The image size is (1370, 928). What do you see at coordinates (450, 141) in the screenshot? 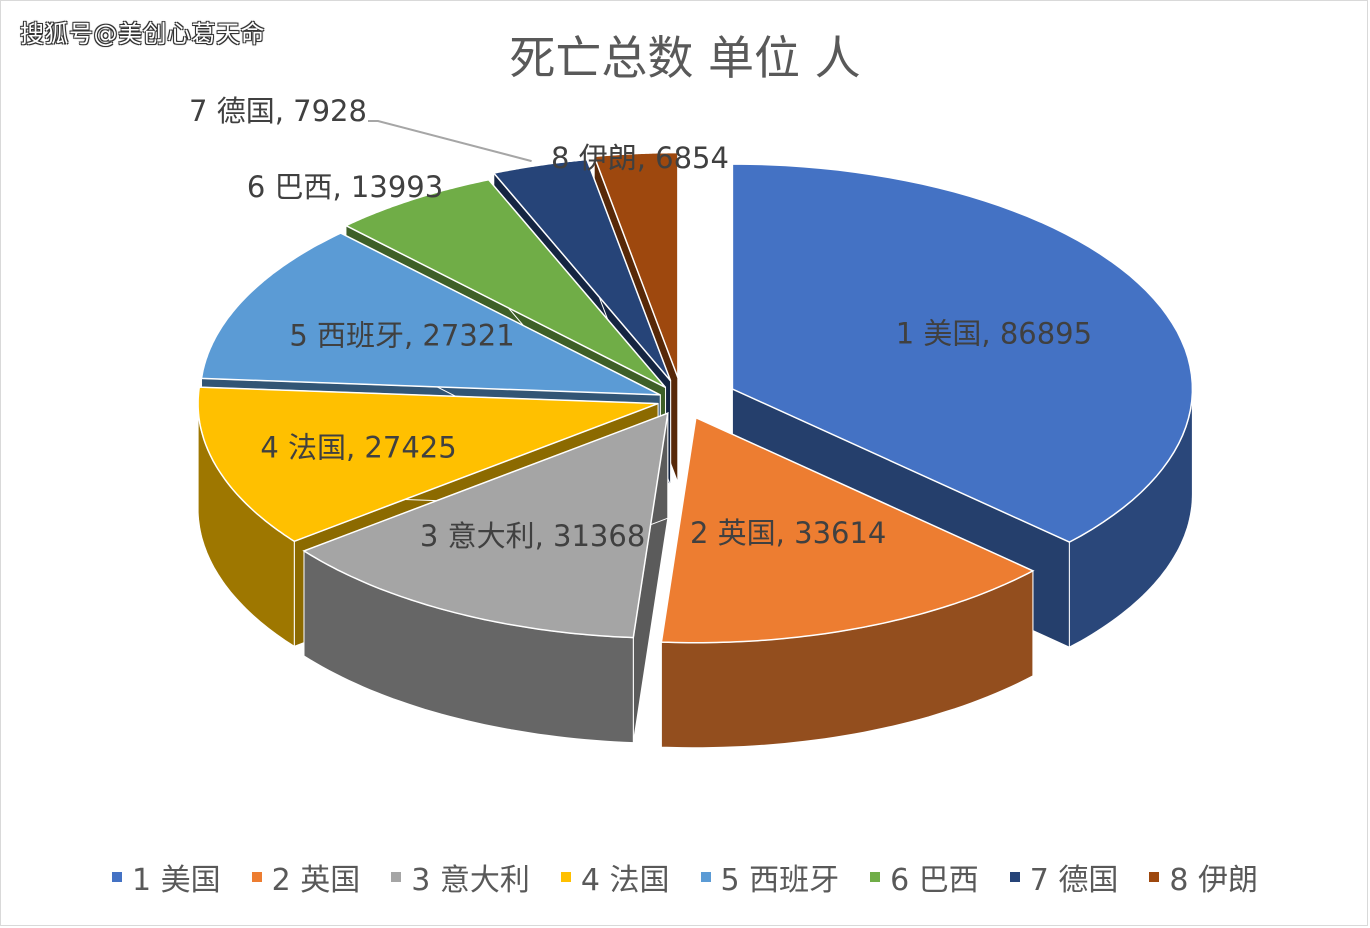
I see `leader-line` at bounding box center [450, 141].